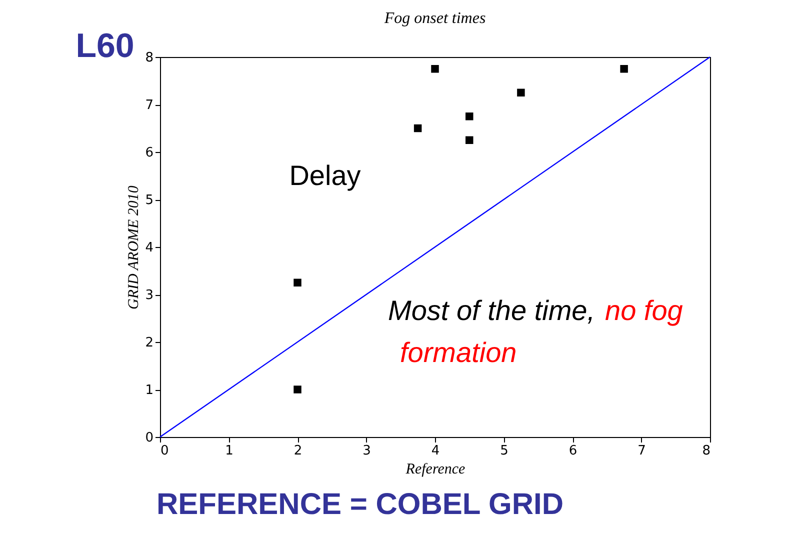 The width and height of the screenshot is (798, 540). What do you see at coordinates (164, 451) in the screenshot?
I see `x-tick-label: 0` at bounding box center [164, 451].